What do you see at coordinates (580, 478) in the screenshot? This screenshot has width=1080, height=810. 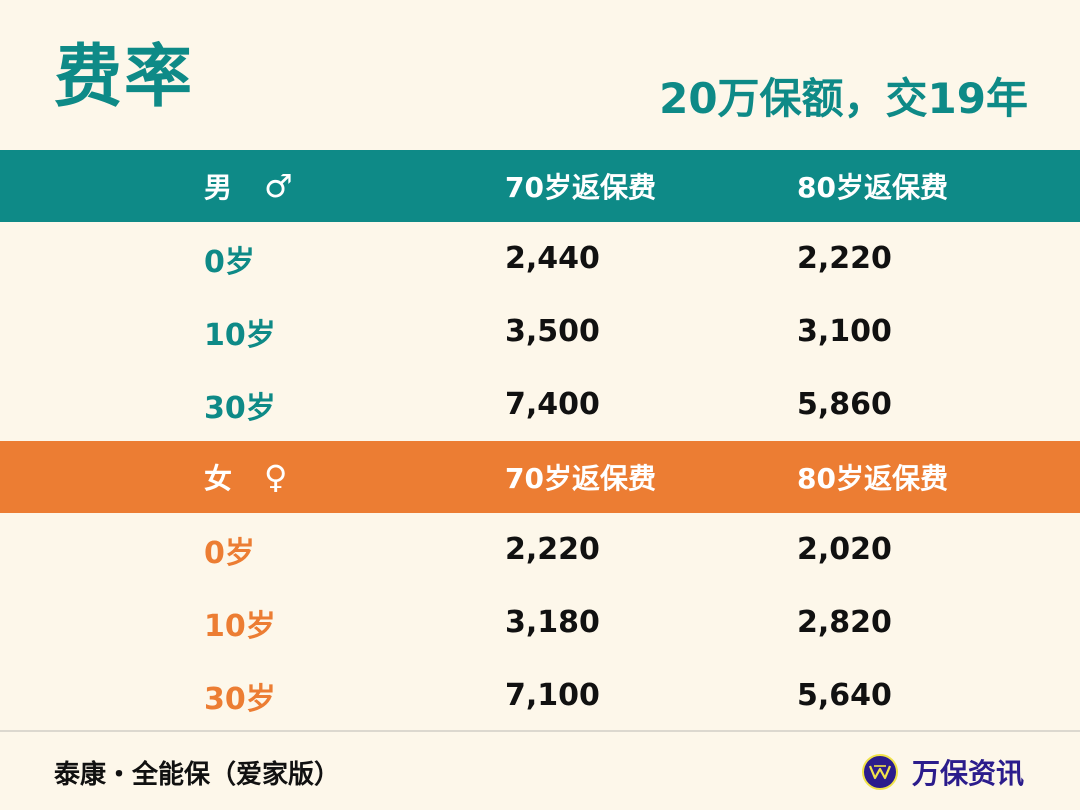 I see `female-col-70: 70岁返保费` at bounding box center [580, 478].